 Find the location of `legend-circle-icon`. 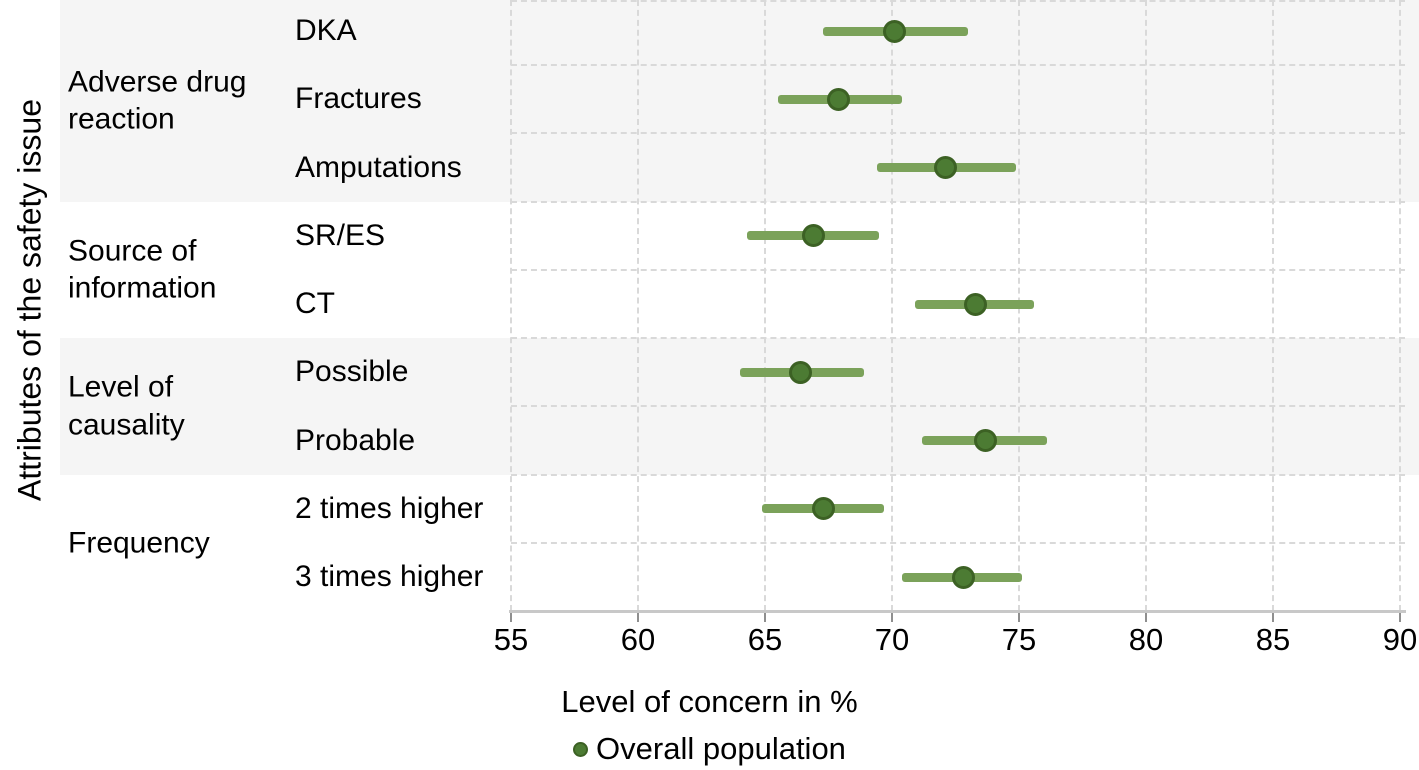

legend-circle-icon is located at coordinates (581, 749).